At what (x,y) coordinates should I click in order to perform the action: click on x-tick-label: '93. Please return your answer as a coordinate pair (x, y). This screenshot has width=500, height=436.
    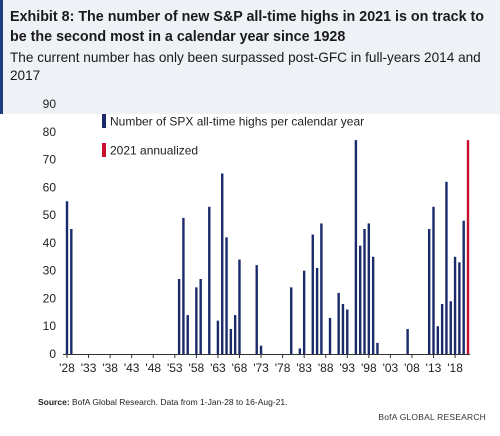
    Looking at the image, I should click on (347, 368).